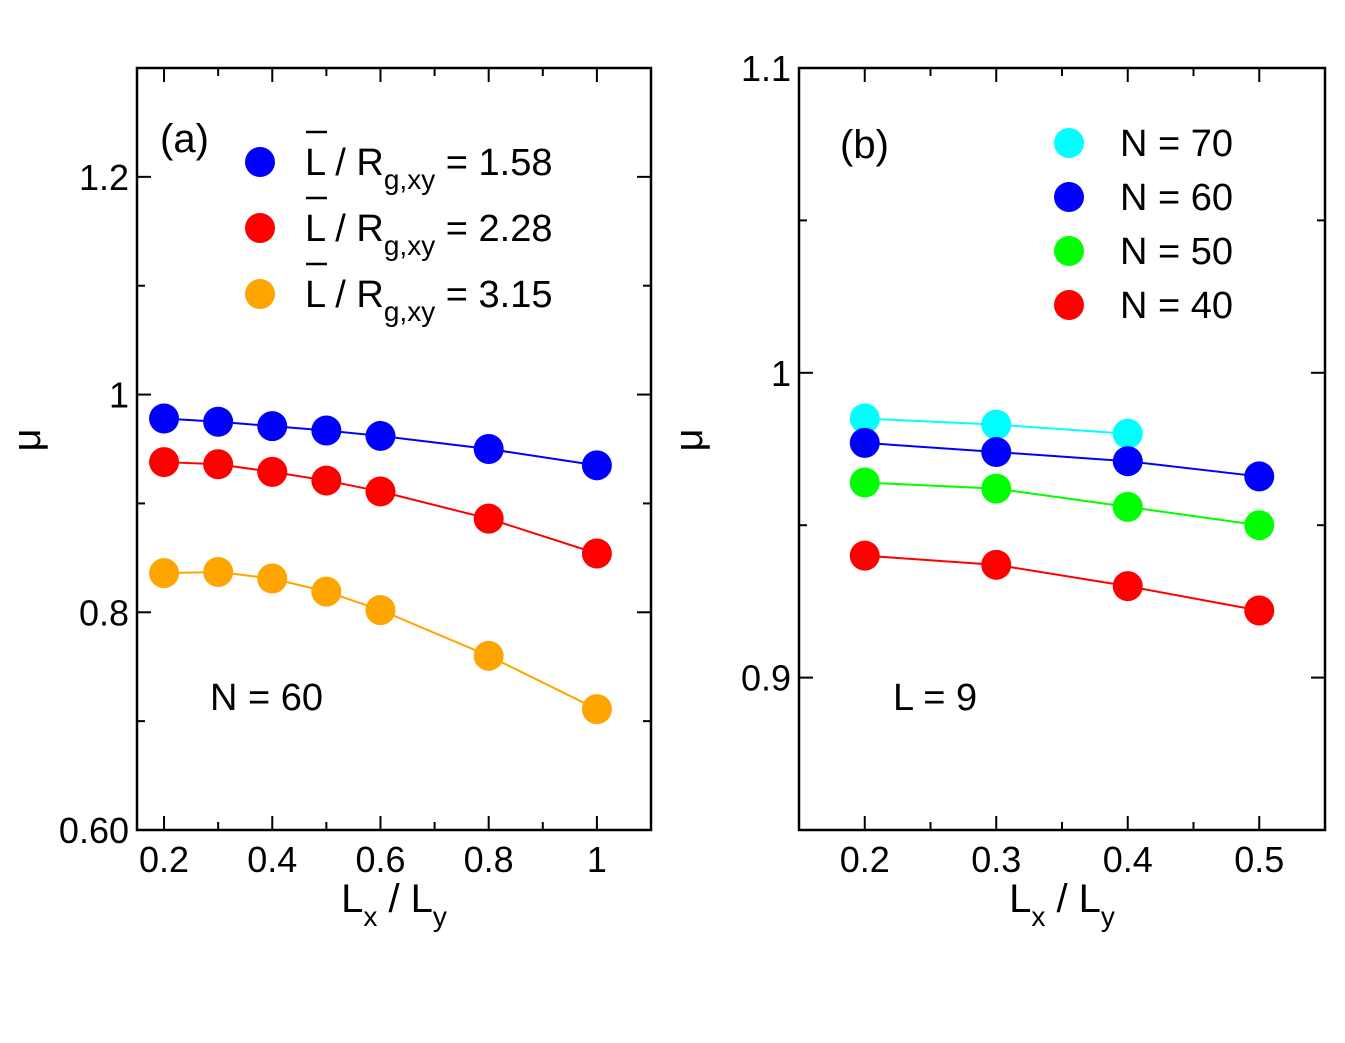  What do you see at coordinates (104, 177) in the screenshot?
I see `y-tick-label: 1.2` at bounding box center [104, 177].